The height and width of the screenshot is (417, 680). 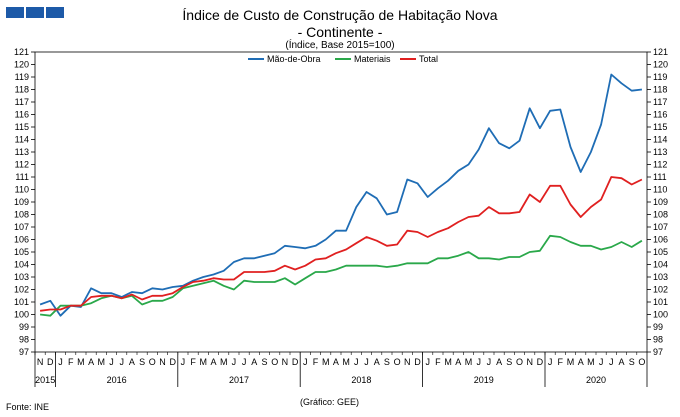 What do you see at coordinates (340, 32) in the screenshot?
I see `chart-subtitle: - Continente -` at bounding box center [340, 32].